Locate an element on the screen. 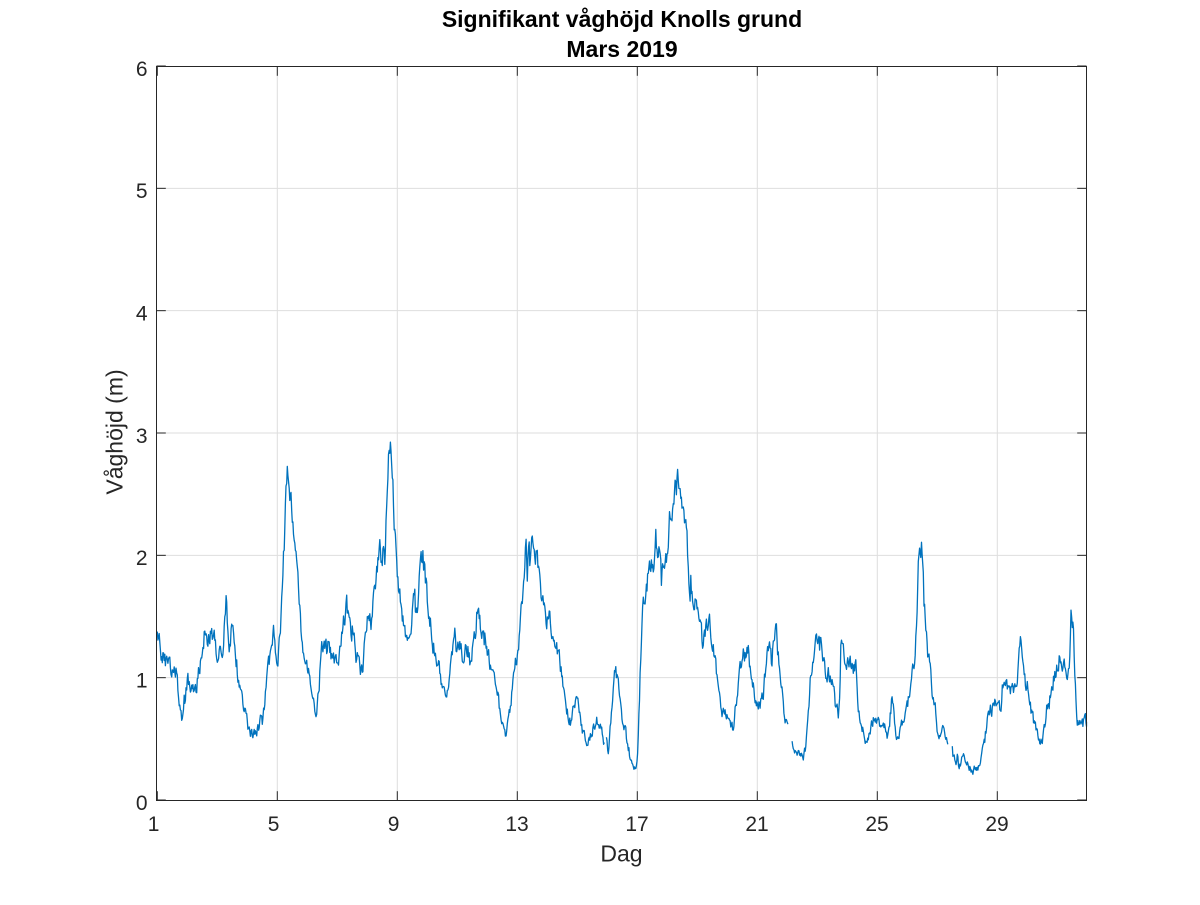  svg-text: 2 is located at coordinates (142, 558).